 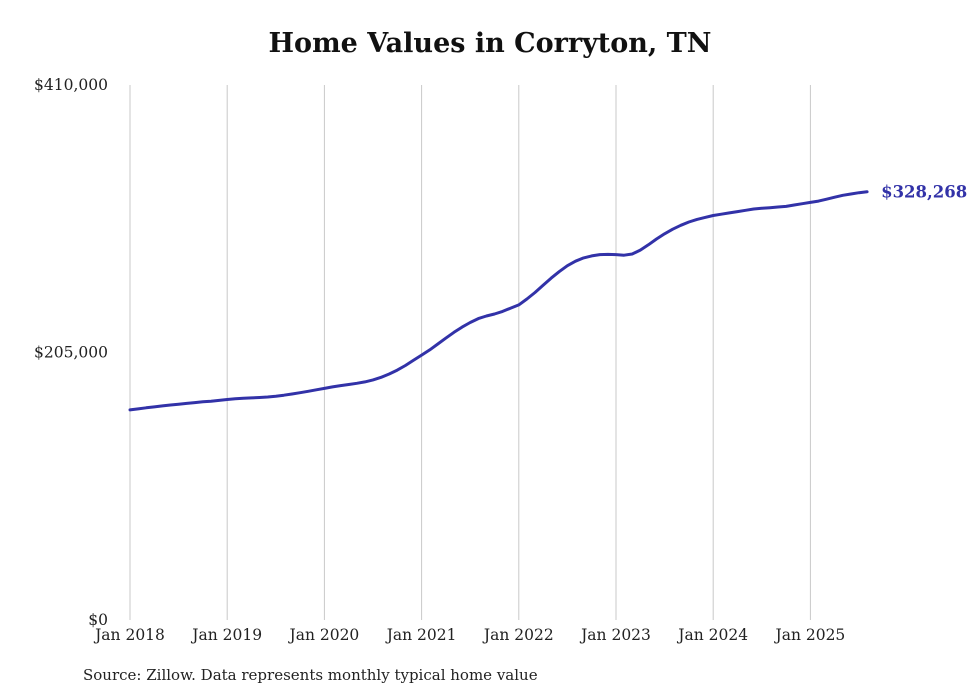 I want to click on x-axis-tick-label: Jan 2023, so click(x=615, y=635).